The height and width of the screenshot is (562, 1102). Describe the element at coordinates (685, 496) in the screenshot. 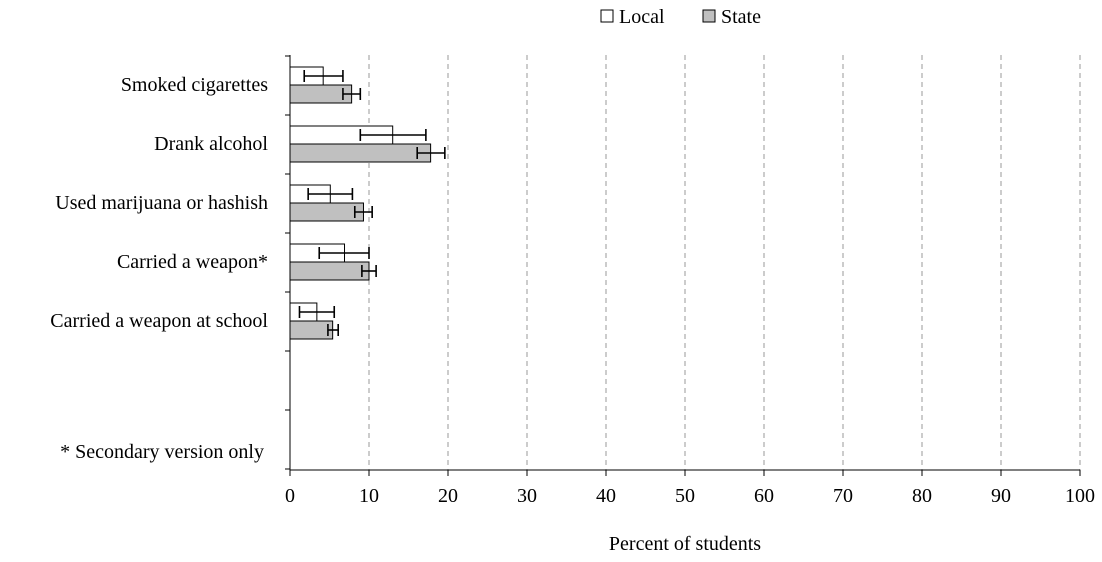

I see `x-tick-label: 50` at that location.